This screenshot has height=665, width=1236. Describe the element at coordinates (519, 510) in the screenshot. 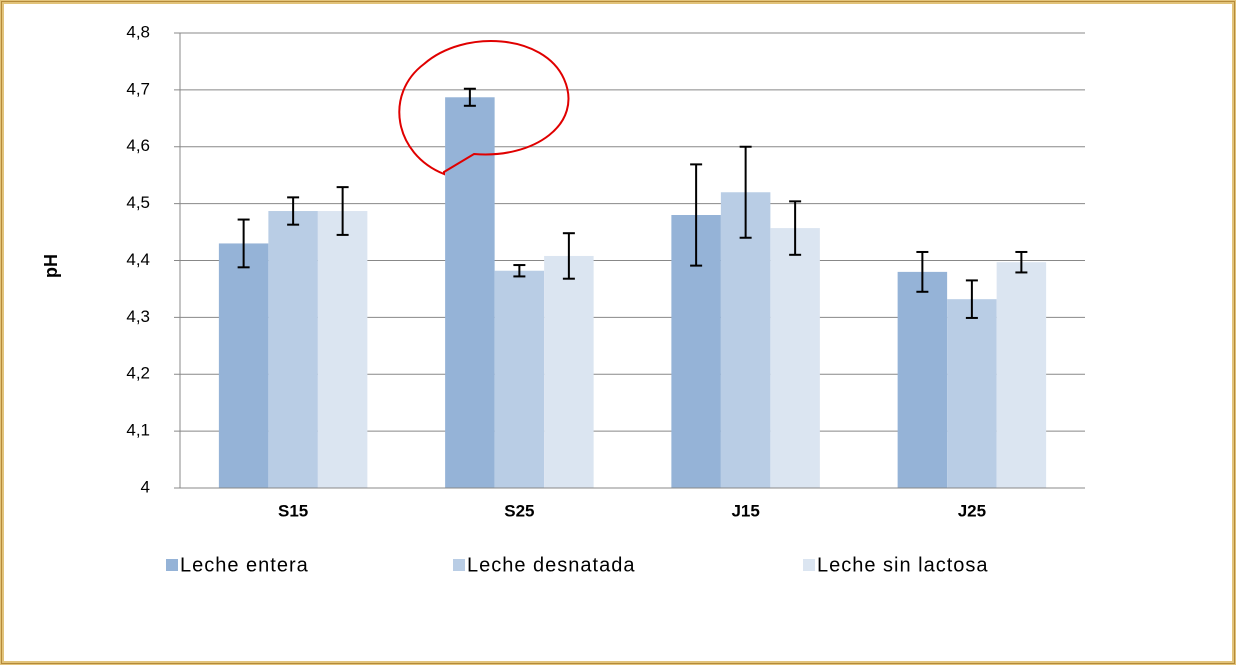

I see `x-tick-label: S25` at that location.